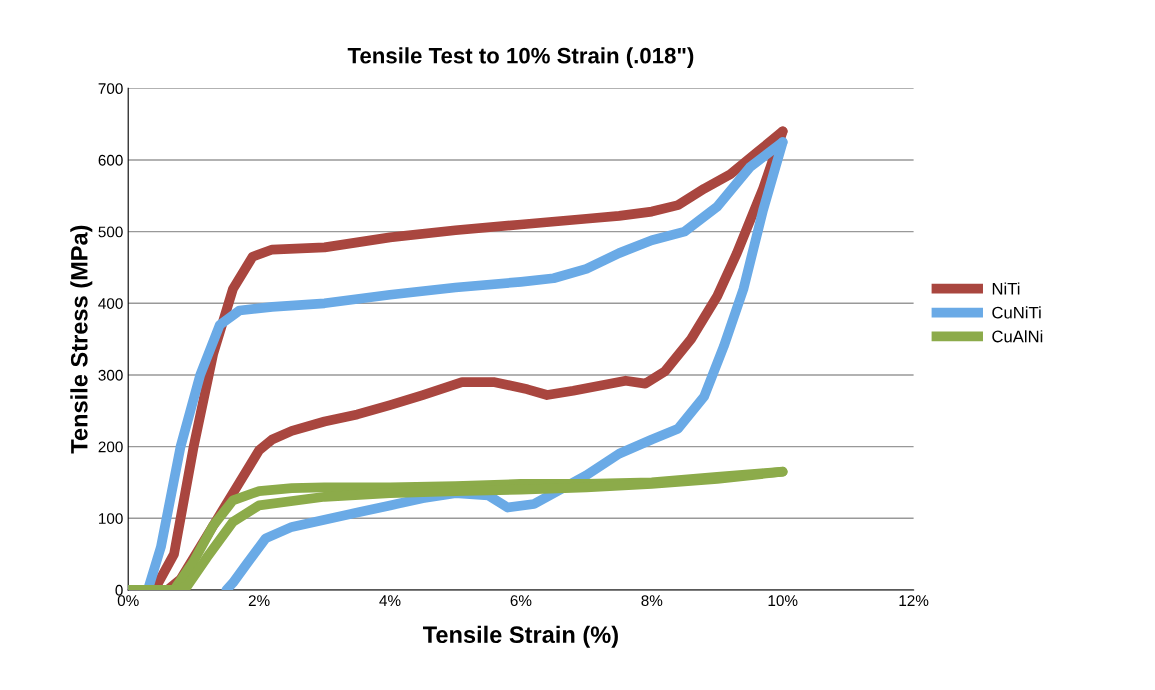  I want to click on x-tick-label: 10%, so click(783, 601).